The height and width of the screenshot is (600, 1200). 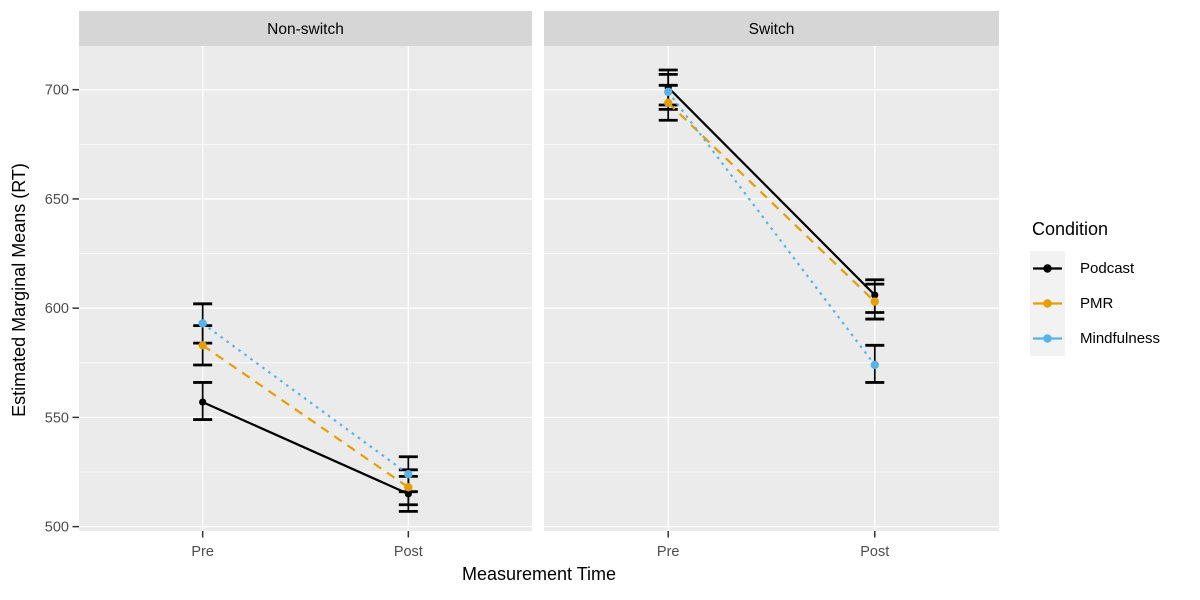 I want to click on data-point-podcast-pre, so click(x=203, y=402).